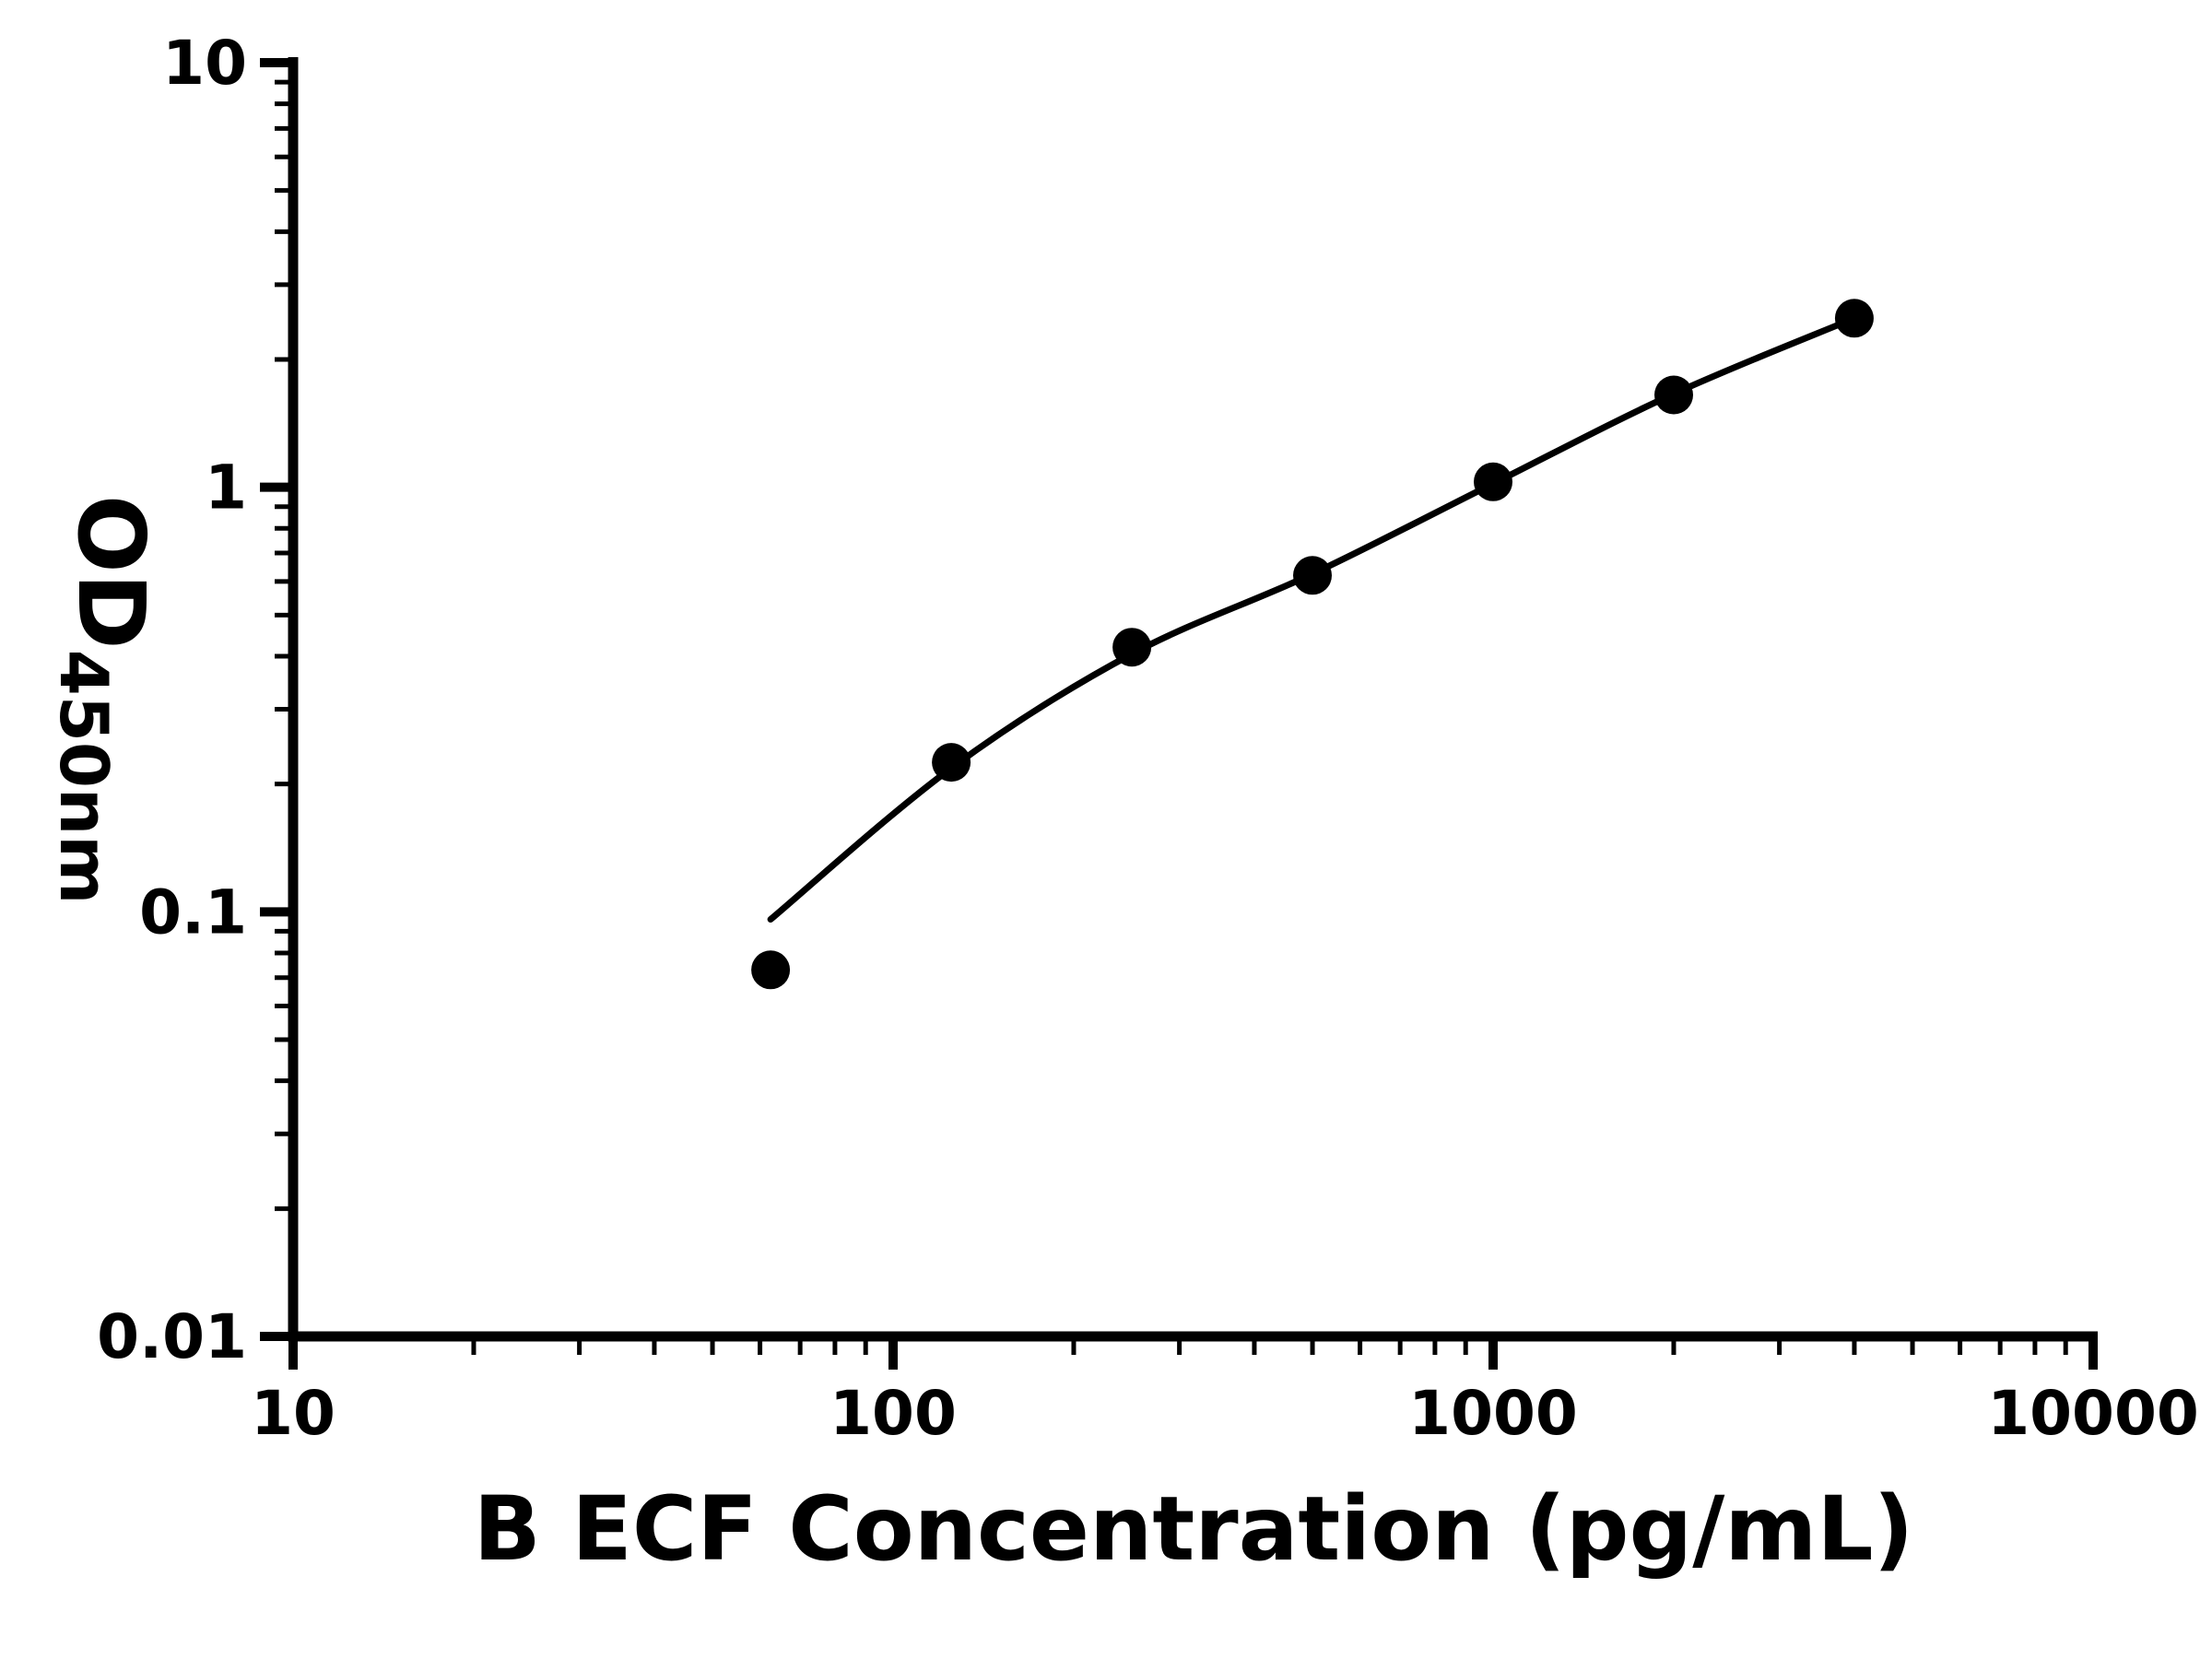 This screenshot has width=2212, height=1659. What do you see at coordinates (293, 1413) in the screenshot?
I see `x-tick-label: 10` at bounding box center [293, 1413].